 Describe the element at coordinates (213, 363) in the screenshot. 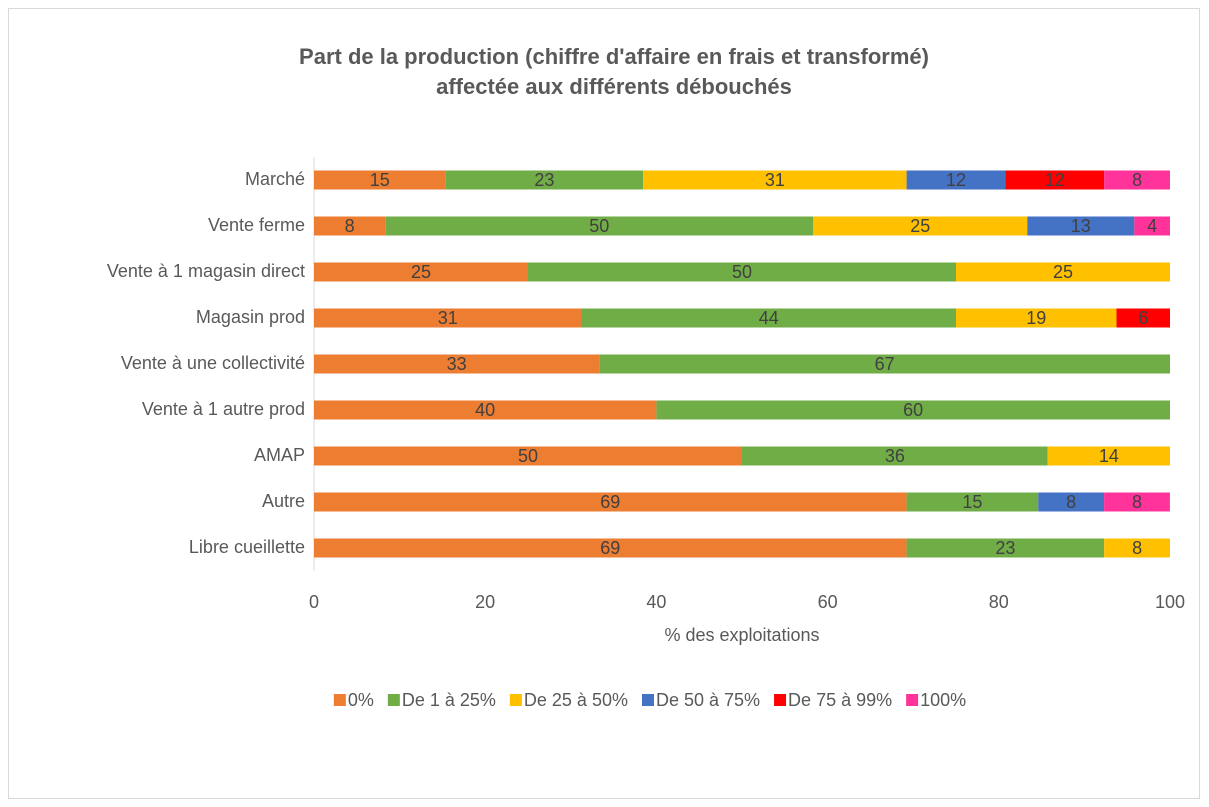

I see `y-tick-label: Vente à une collectivité` at that location.